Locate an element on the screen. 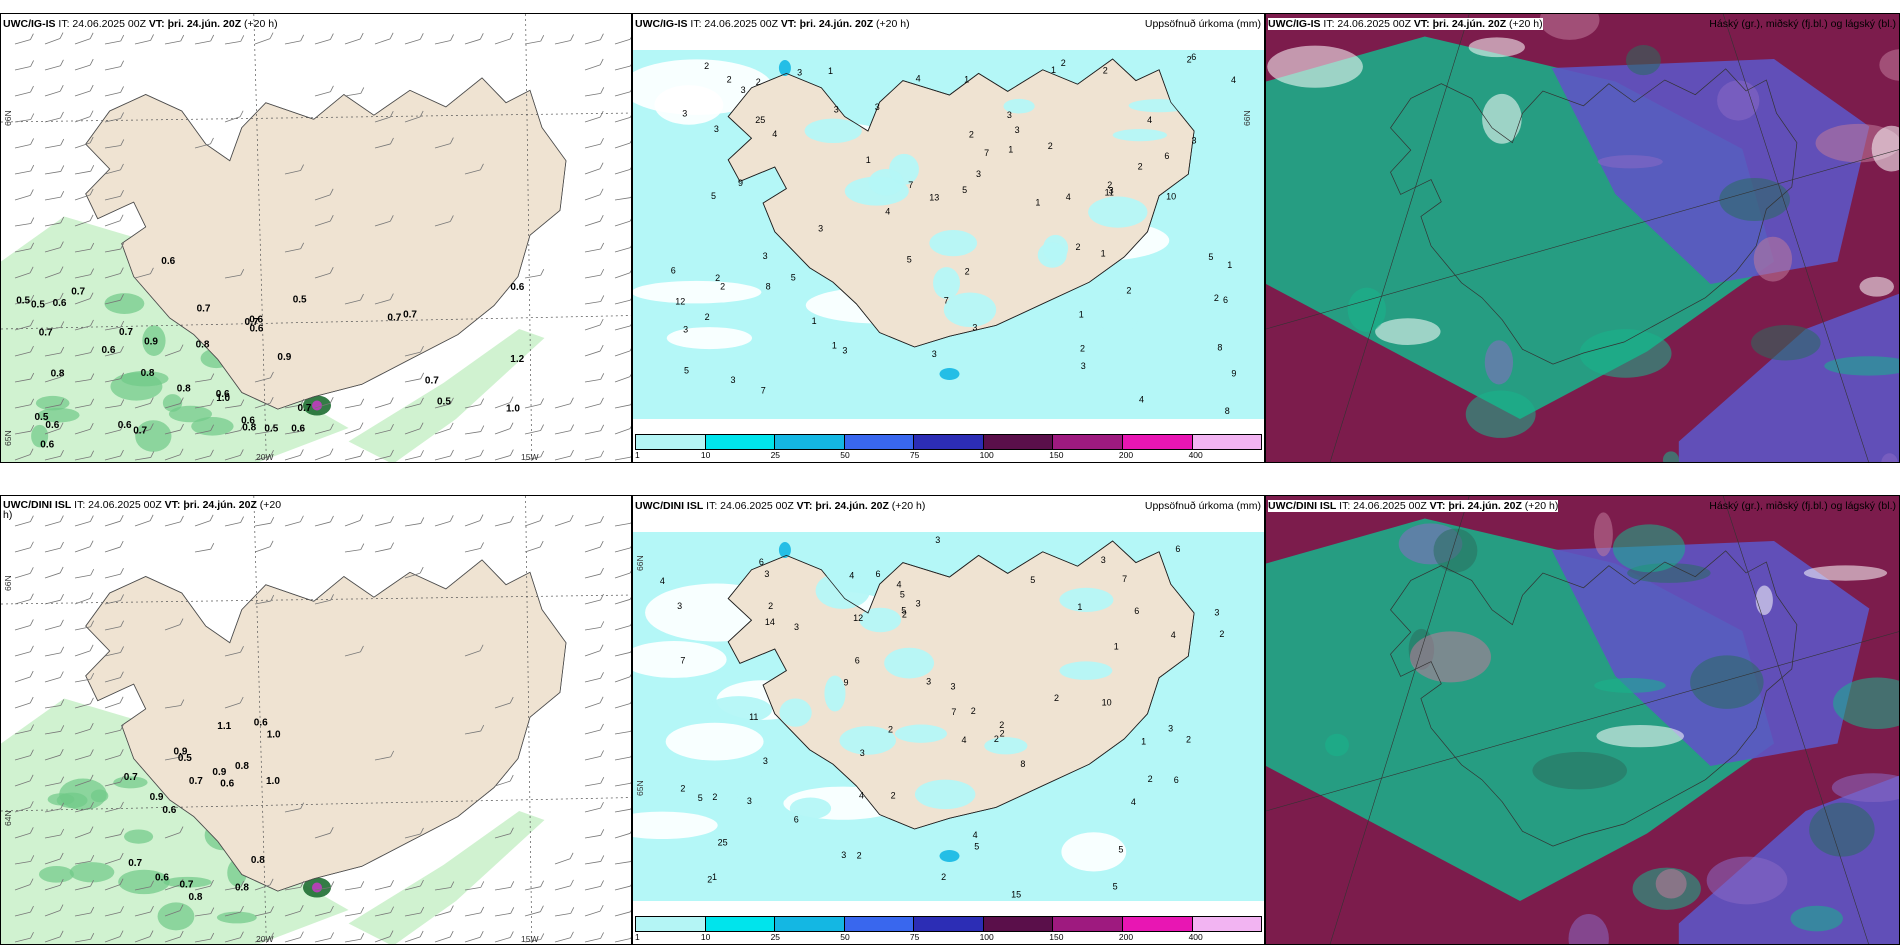  precip-value: 7 is located at coordinates (910, 185).